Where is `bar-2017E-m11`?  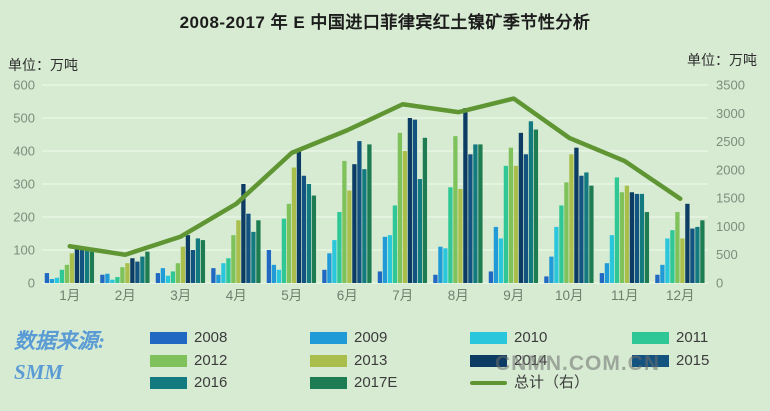 bar-2017E-m11 is located at coordinates (647, 247).